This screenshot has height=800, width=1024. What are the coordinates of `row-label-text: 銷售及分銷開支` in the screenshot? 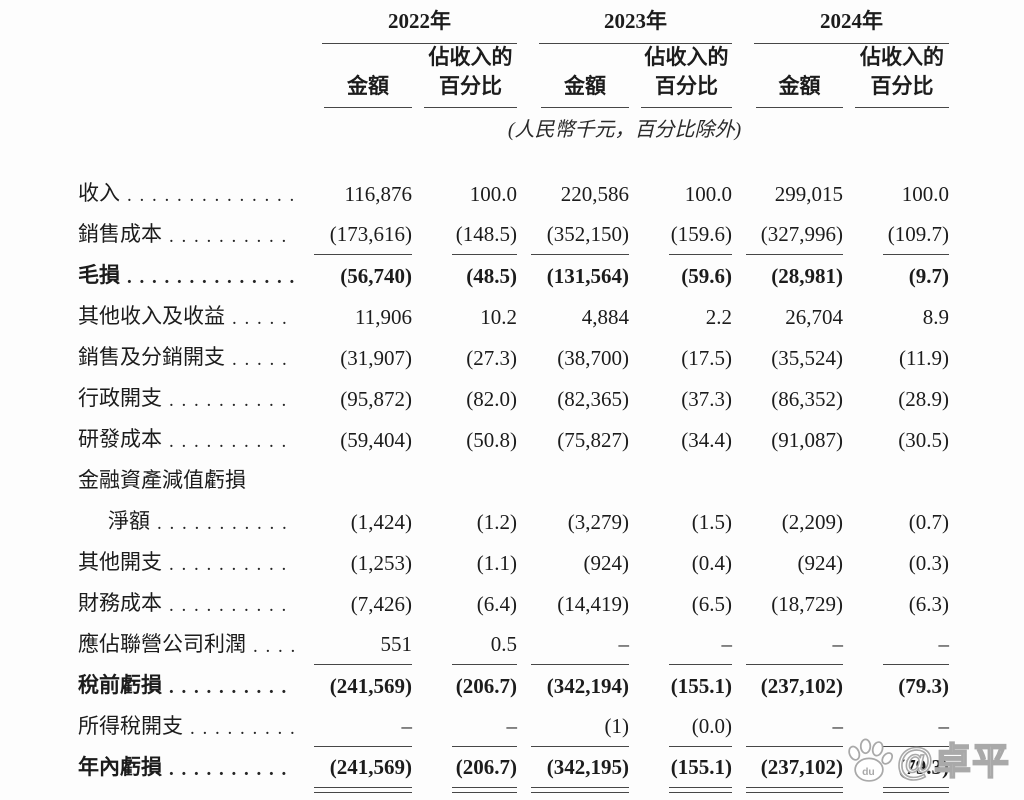 It's located at (151, 357).